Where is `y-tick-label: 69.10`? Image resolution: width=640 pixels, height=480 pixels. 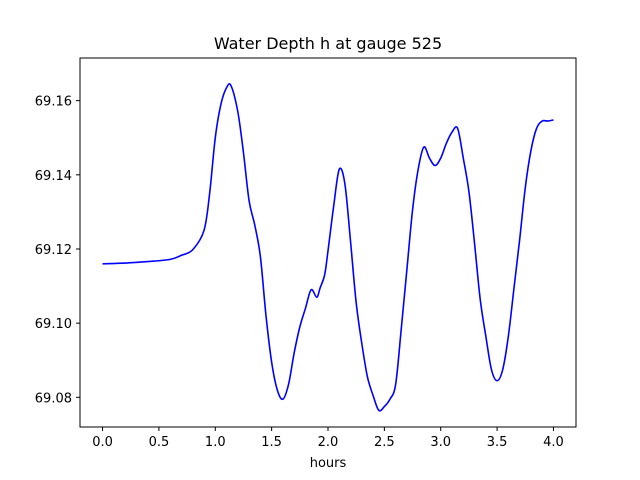 y-tick-label: 69.10 is located at coordinates (53, 324).